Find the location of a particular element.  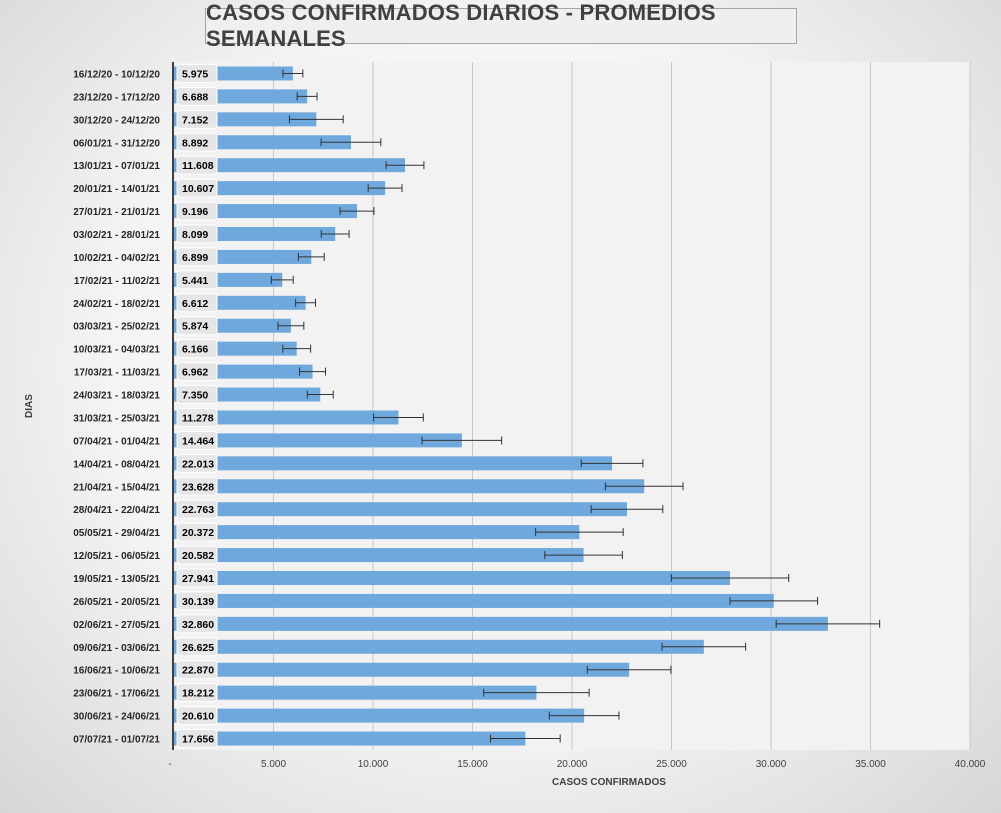

category-label: 19/05/21 - 13/05/21 is located at coordinates (116, 579).